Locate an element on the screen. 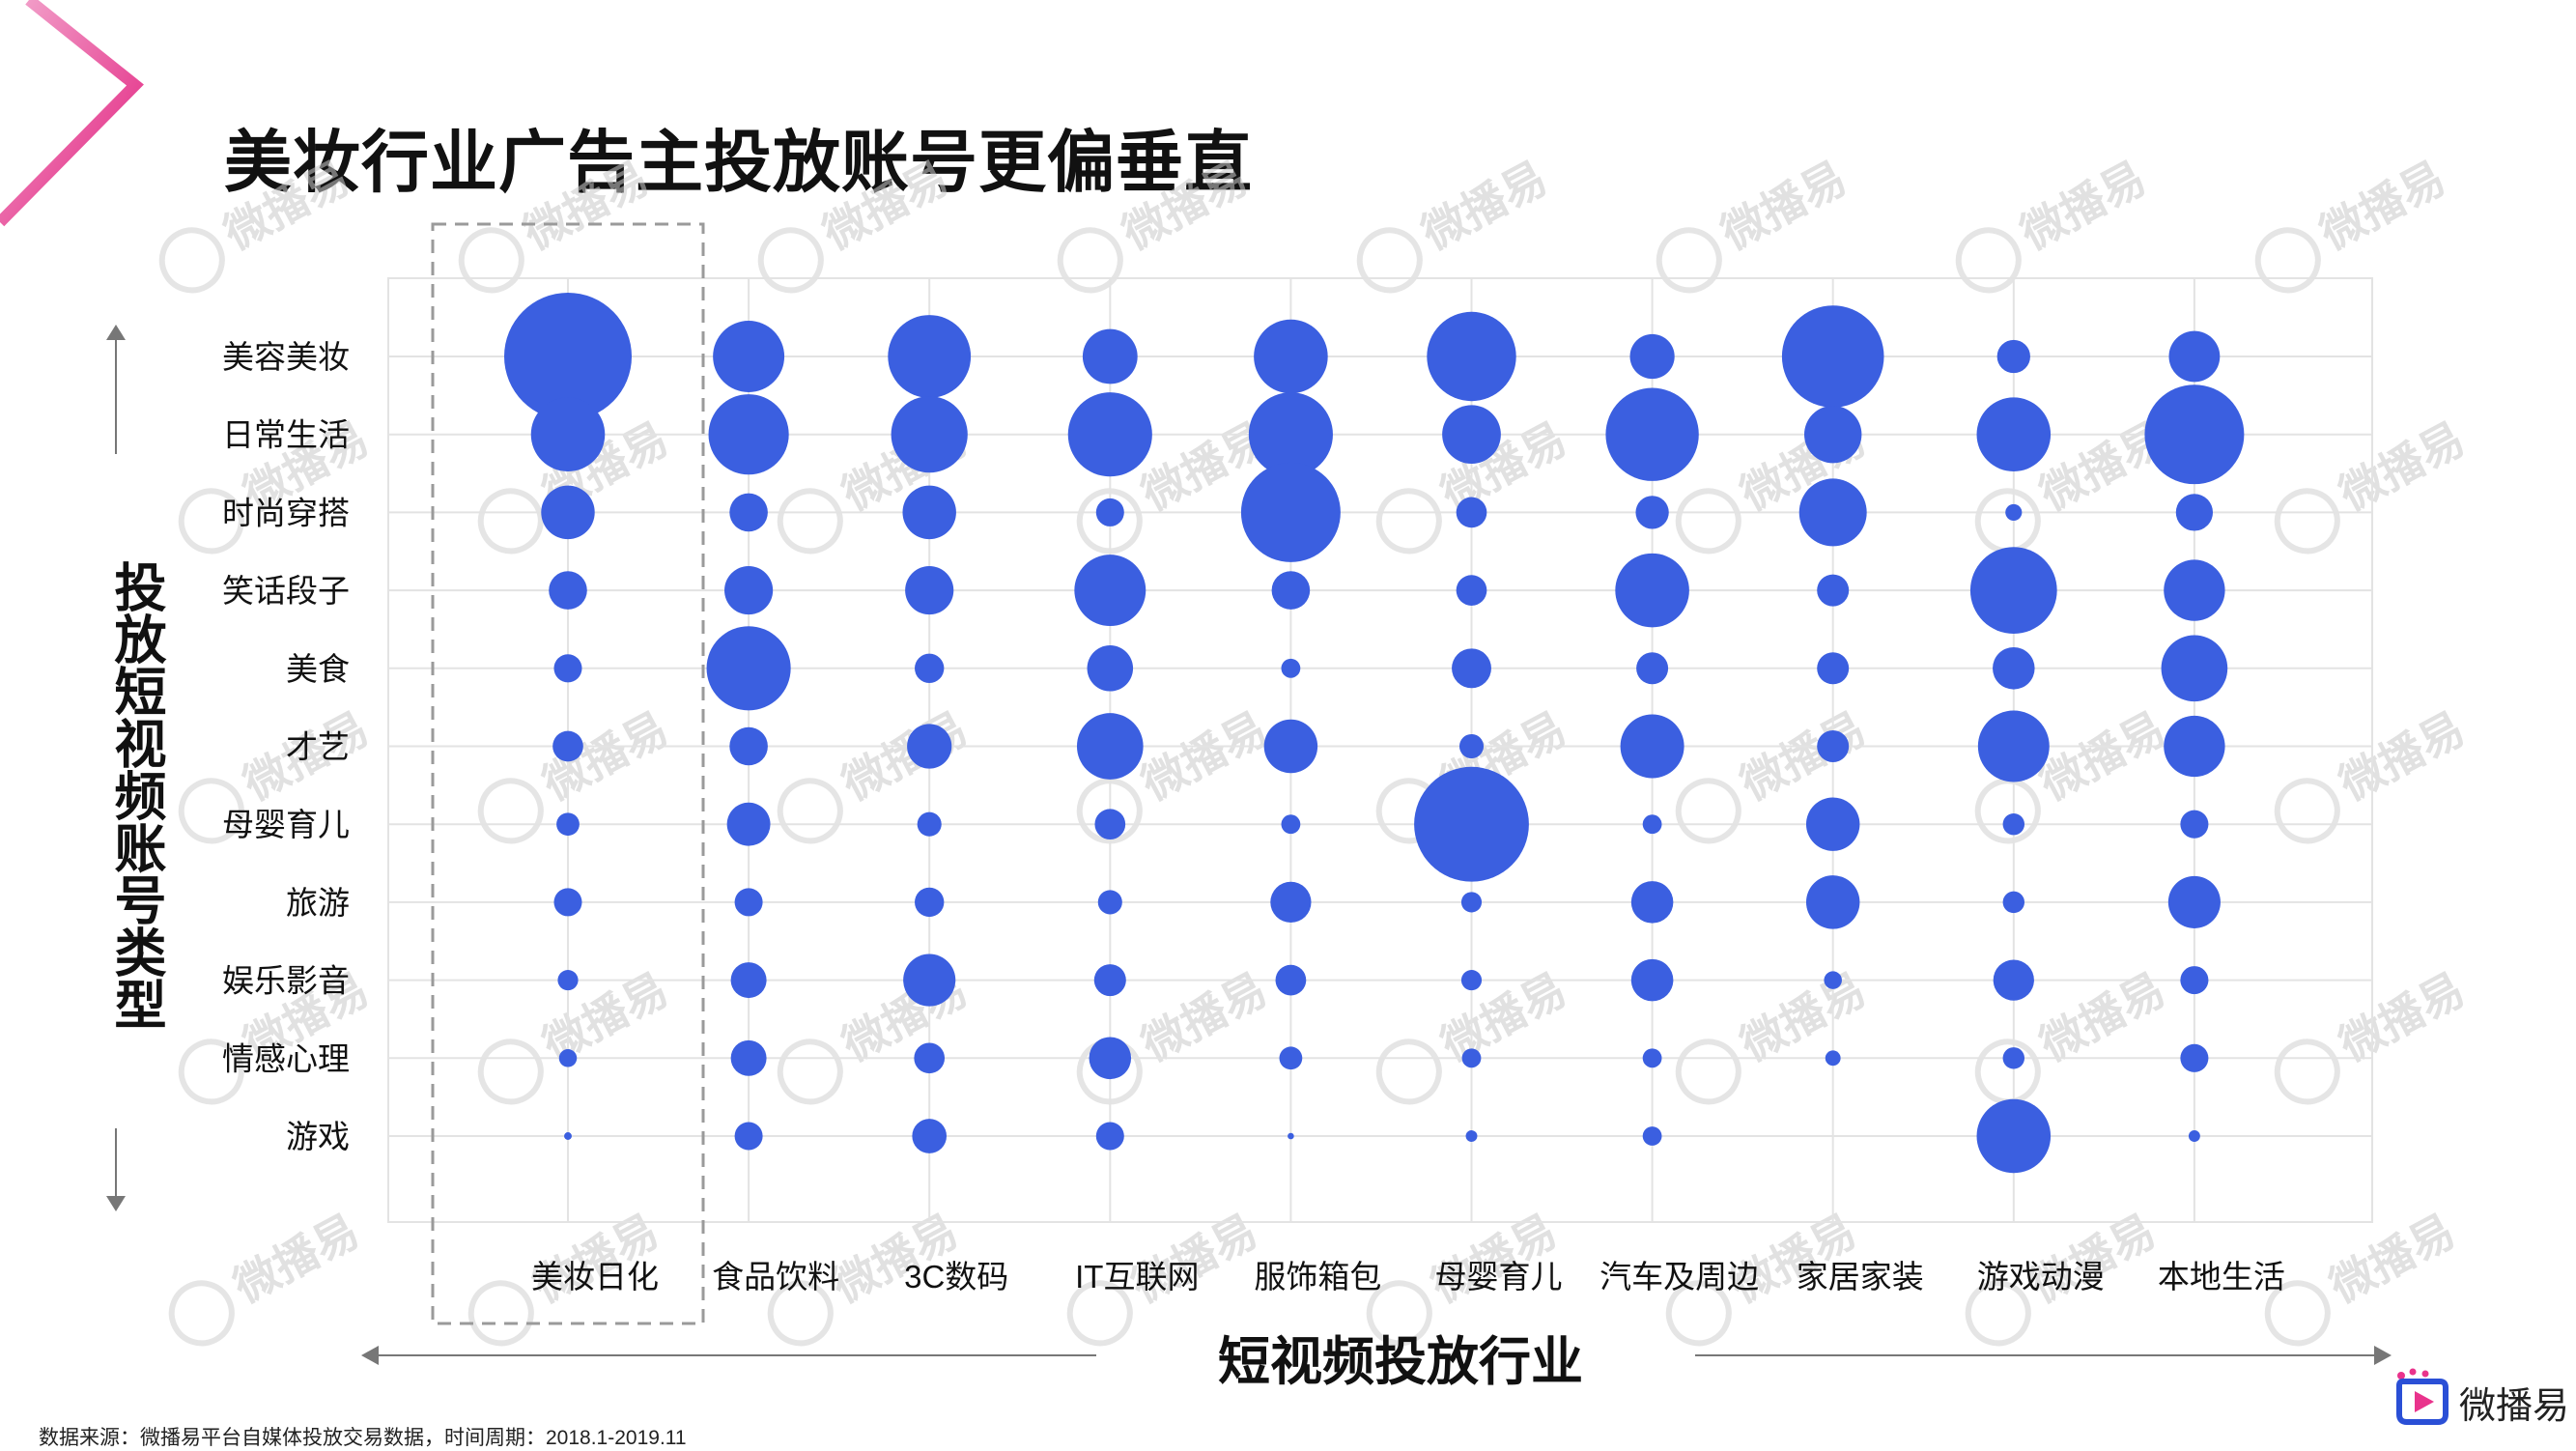 The image size is (2576, 1451). y-tick-label: 美容美妆 is located at coordinates (286, 357).